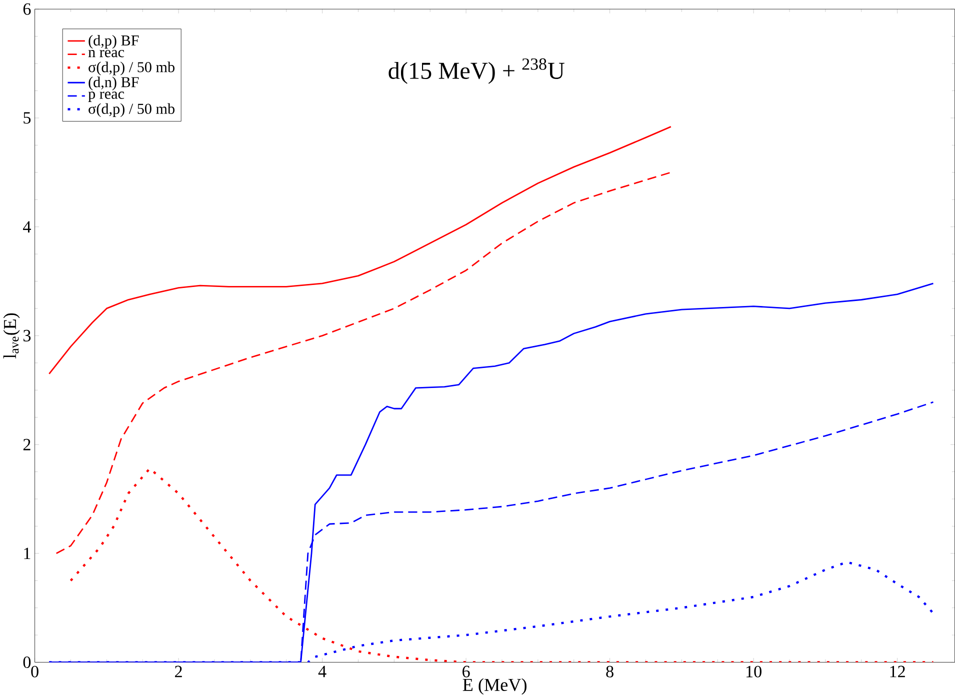 This screenshot has height=698, width=955. I want to click on y-tick-label: 1, so click(27, 554).